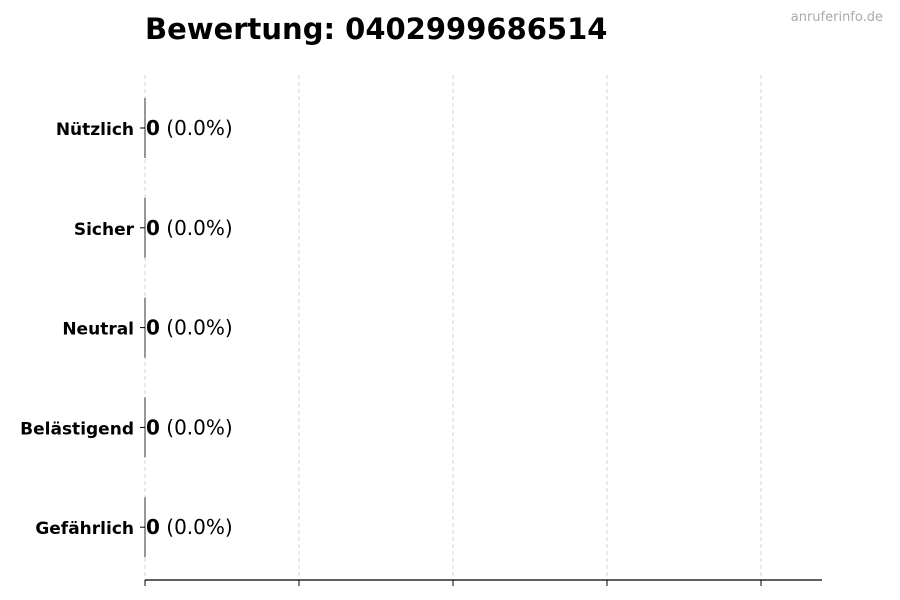 The width and height of the screenshot is (900, 600). I want to click on chart-title: Bewertung: 0402999686514, so click(376, 29).